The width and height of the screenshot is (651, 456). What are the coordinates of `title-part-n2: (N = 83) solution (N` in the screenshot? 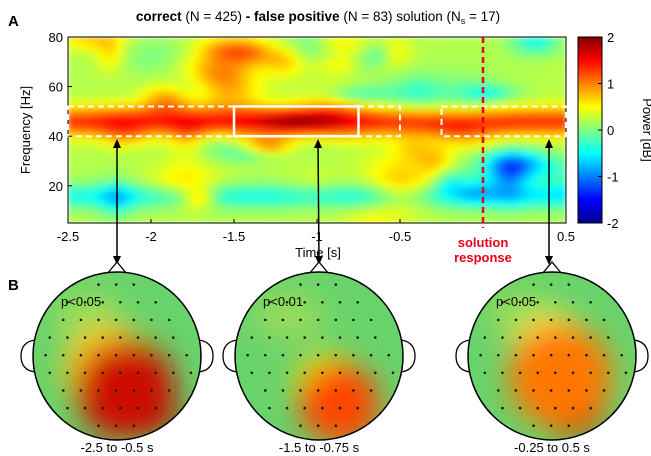 It's located at (400, 16).